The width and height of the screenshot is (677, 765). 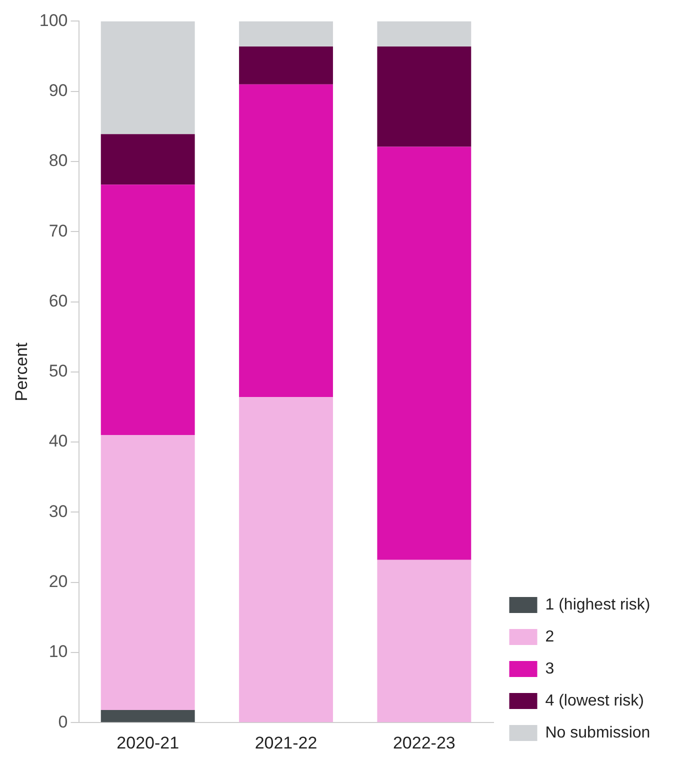 What do you see at coordinates (63, 722) in the screenshot?
I see `y-tick-label: 0` at bounding box center [63, 722].